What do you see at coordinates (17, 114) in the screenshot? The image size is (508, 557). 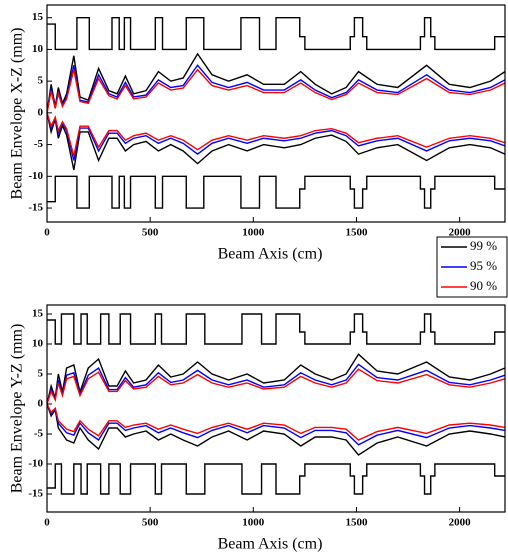 I see `y-axis-label: Beam Envelope X-Z (mm)` at bounding box center [17, 114].